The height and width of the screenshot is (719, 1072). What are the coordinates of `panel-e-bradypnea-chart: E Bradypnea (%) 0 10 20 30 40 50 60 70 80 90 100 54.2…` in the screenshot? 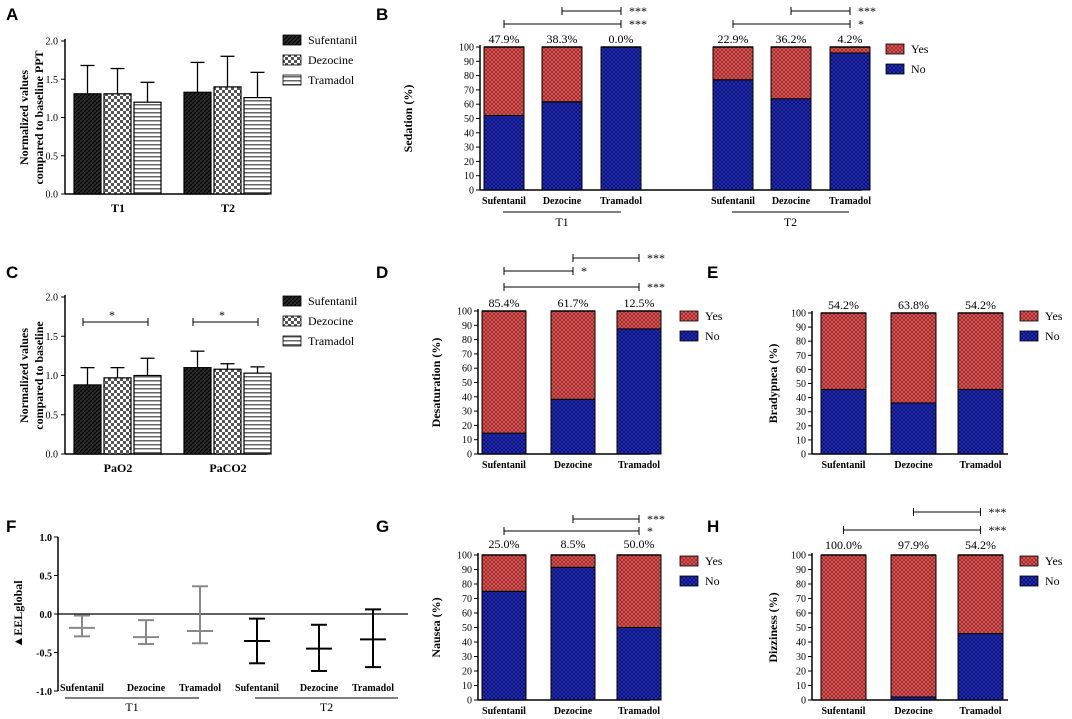 It's located at (885, 367).